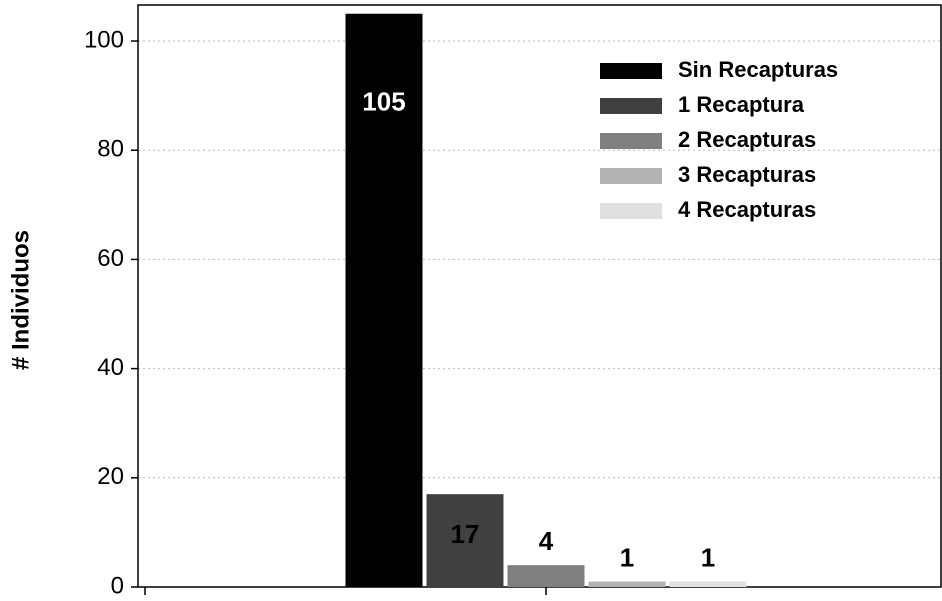  I want to click on value-label: 105, so click(383, 102).